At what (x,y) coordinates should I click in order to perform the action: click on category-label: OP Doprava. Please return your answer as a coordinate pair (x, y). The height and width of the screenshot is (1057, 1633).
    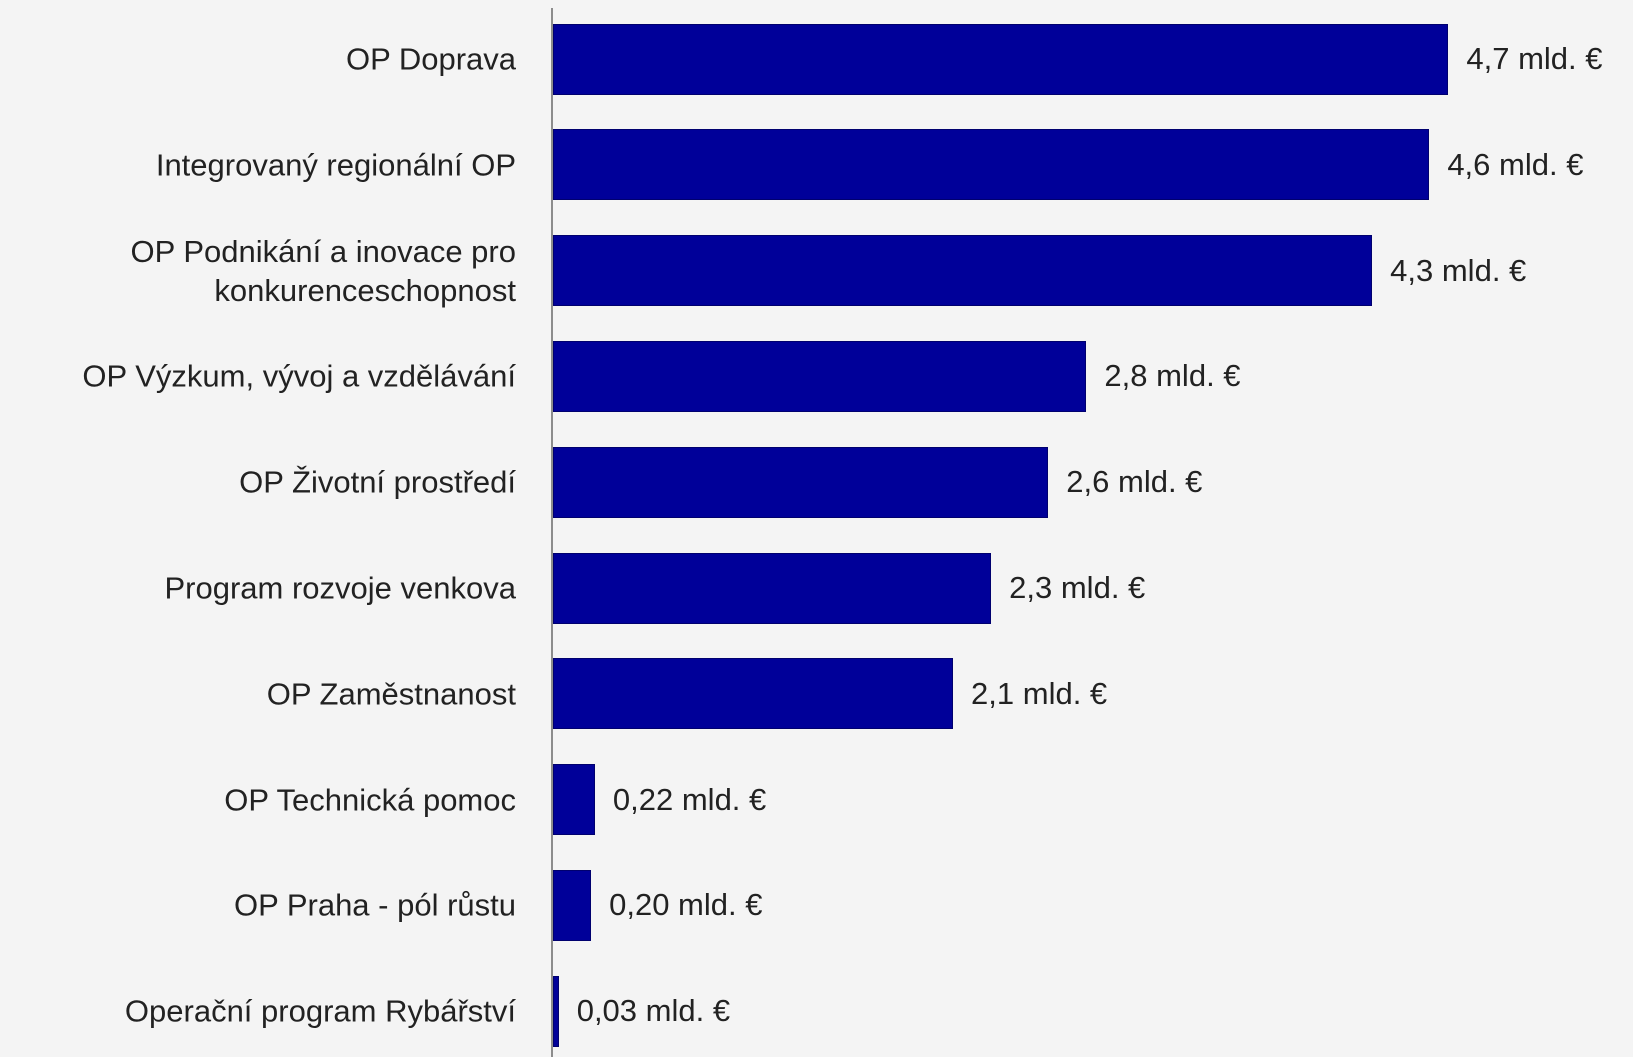
    Looking at the image, I should click on (430, 59).